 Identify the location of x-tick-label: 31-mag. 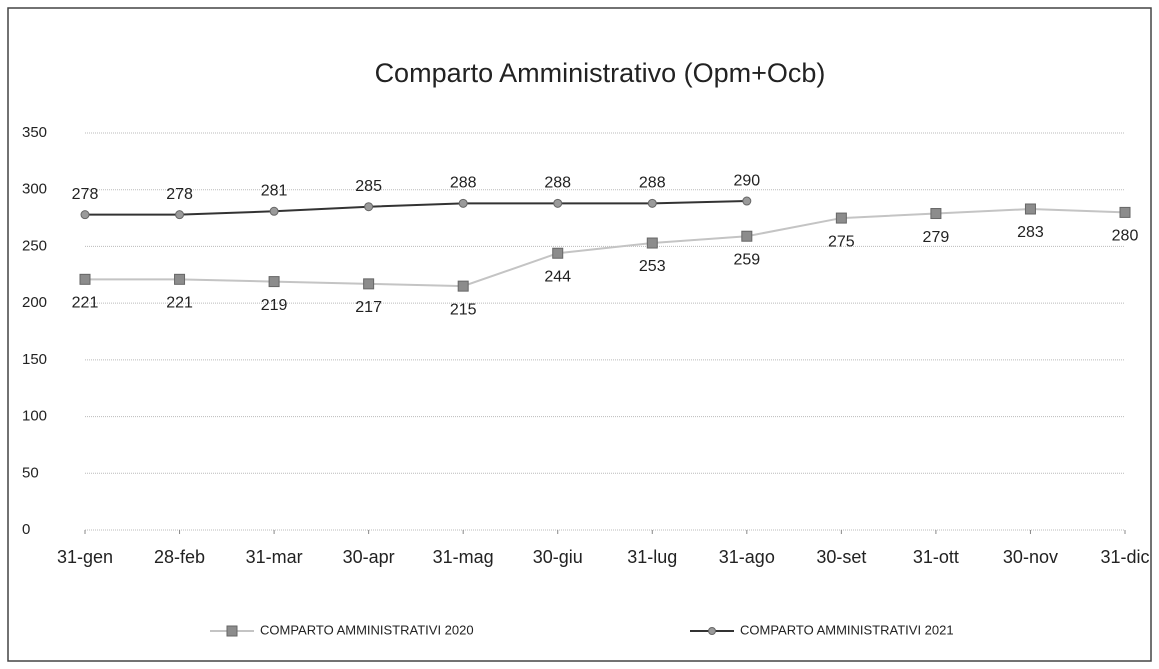
(463, 557).